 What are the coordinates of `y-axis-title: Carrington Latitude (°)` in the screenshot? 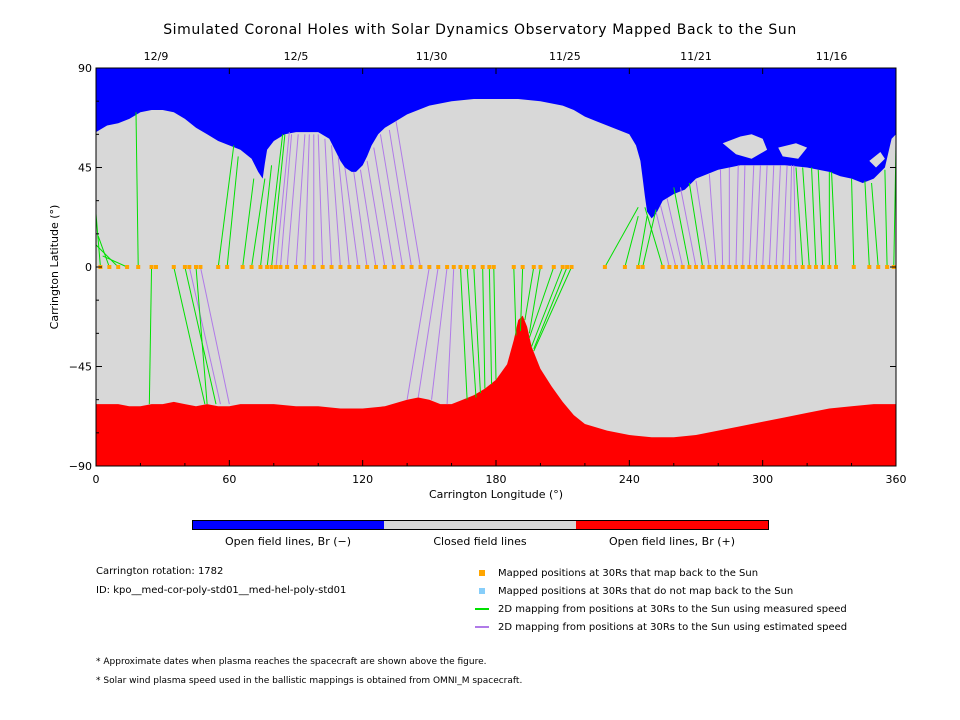 It's located at (54, 267).